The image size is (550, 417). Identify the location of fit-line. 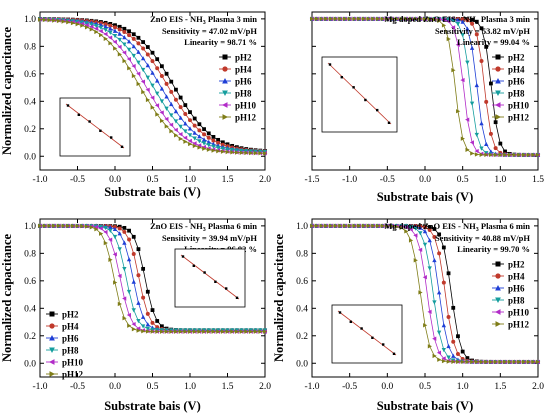
(210, 277).